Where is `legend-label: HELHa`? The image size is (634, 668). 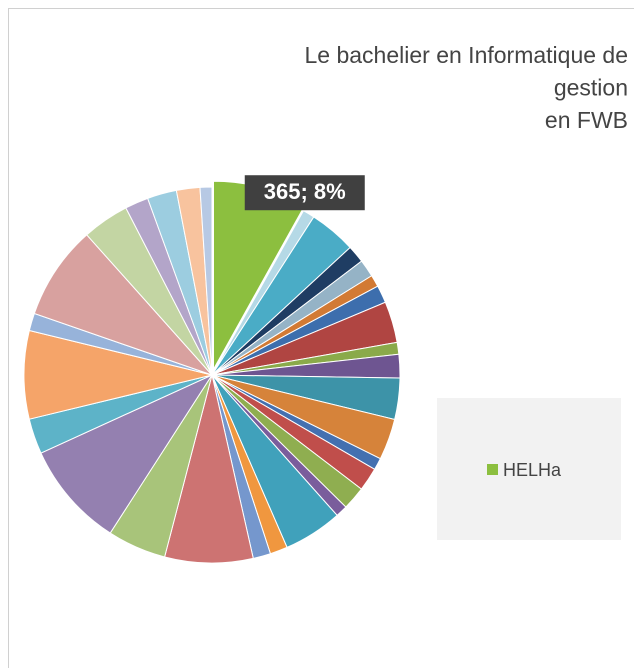
legend-label: HELHa is located at coordinates (532, 470).